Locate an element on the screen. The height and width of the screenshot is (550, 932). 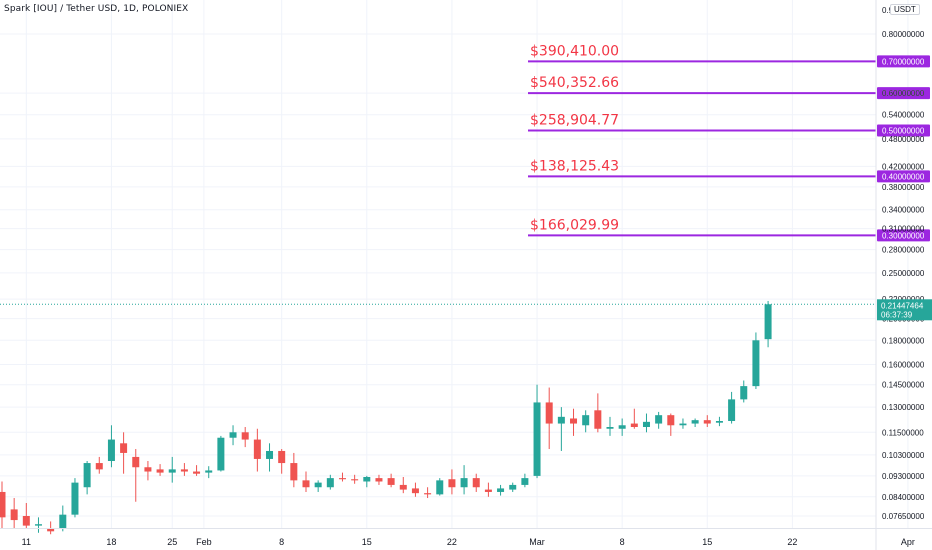
time-tick-label: Apr is located at coordinates (908, 542).